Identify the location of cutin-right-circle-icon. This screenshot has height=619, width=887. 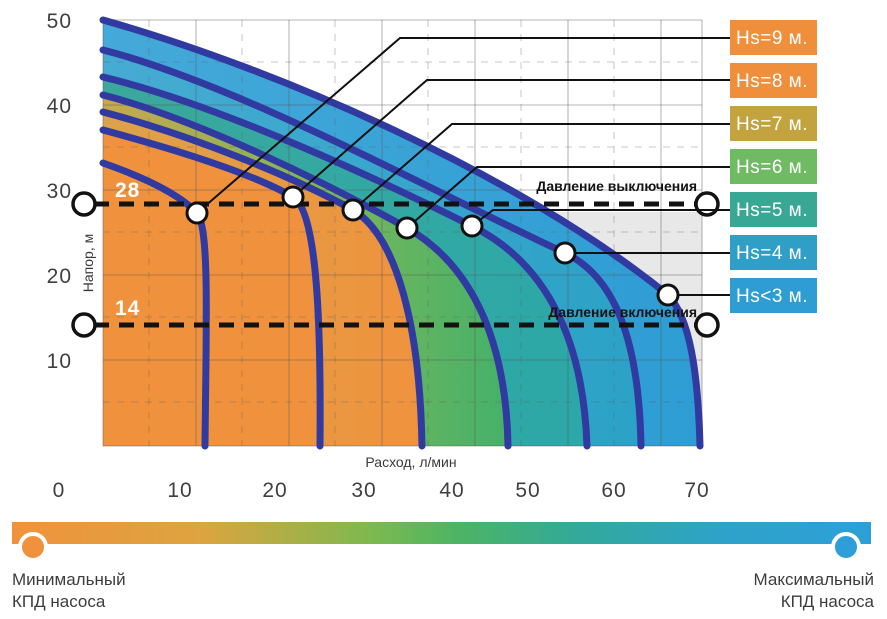
(707, 325).